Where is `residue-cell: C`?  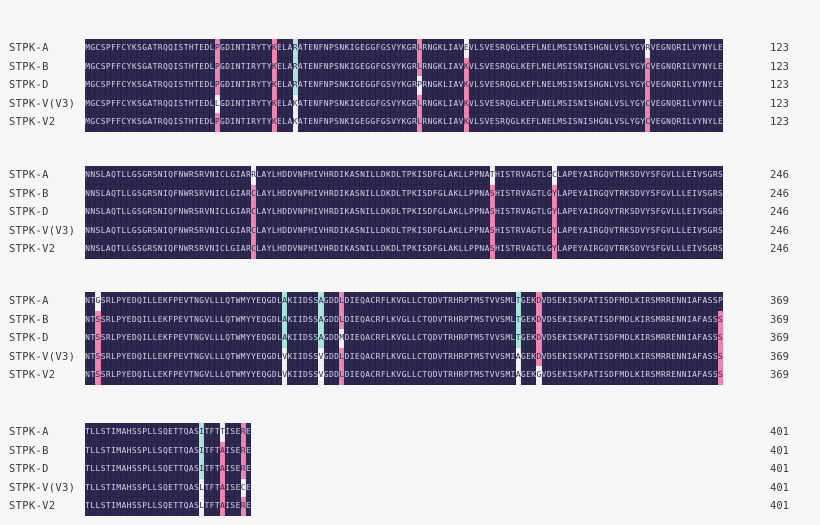 residue-cell: C is located at coordinates (373, 375).